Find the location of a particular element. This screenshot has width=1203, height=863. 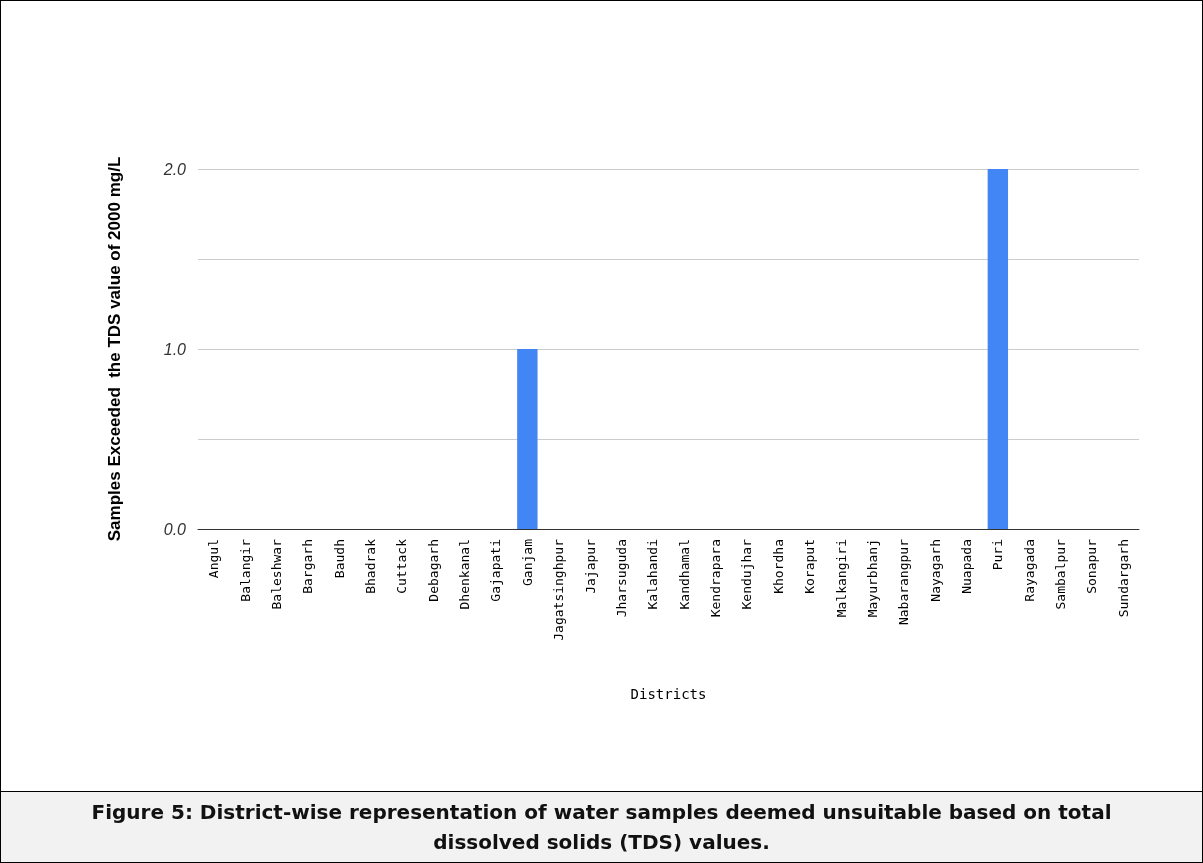

x-tick-label: Bhadrak is located at coordinates (371, 566).